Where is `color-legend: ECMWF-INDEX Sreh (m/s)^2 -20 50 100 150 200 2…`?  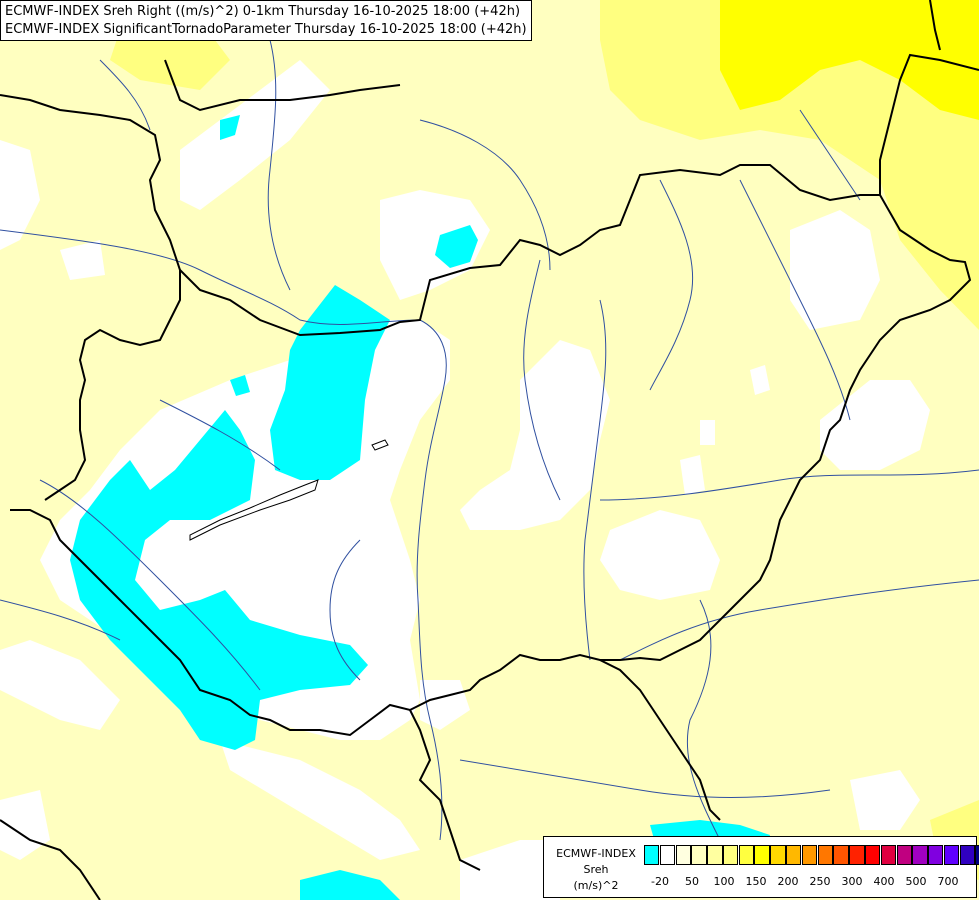 color-legend: ECMWF-INDEX Sreh (m/s)^2 -20 50 100 150 200 2… is located at coordinates (761, 867).